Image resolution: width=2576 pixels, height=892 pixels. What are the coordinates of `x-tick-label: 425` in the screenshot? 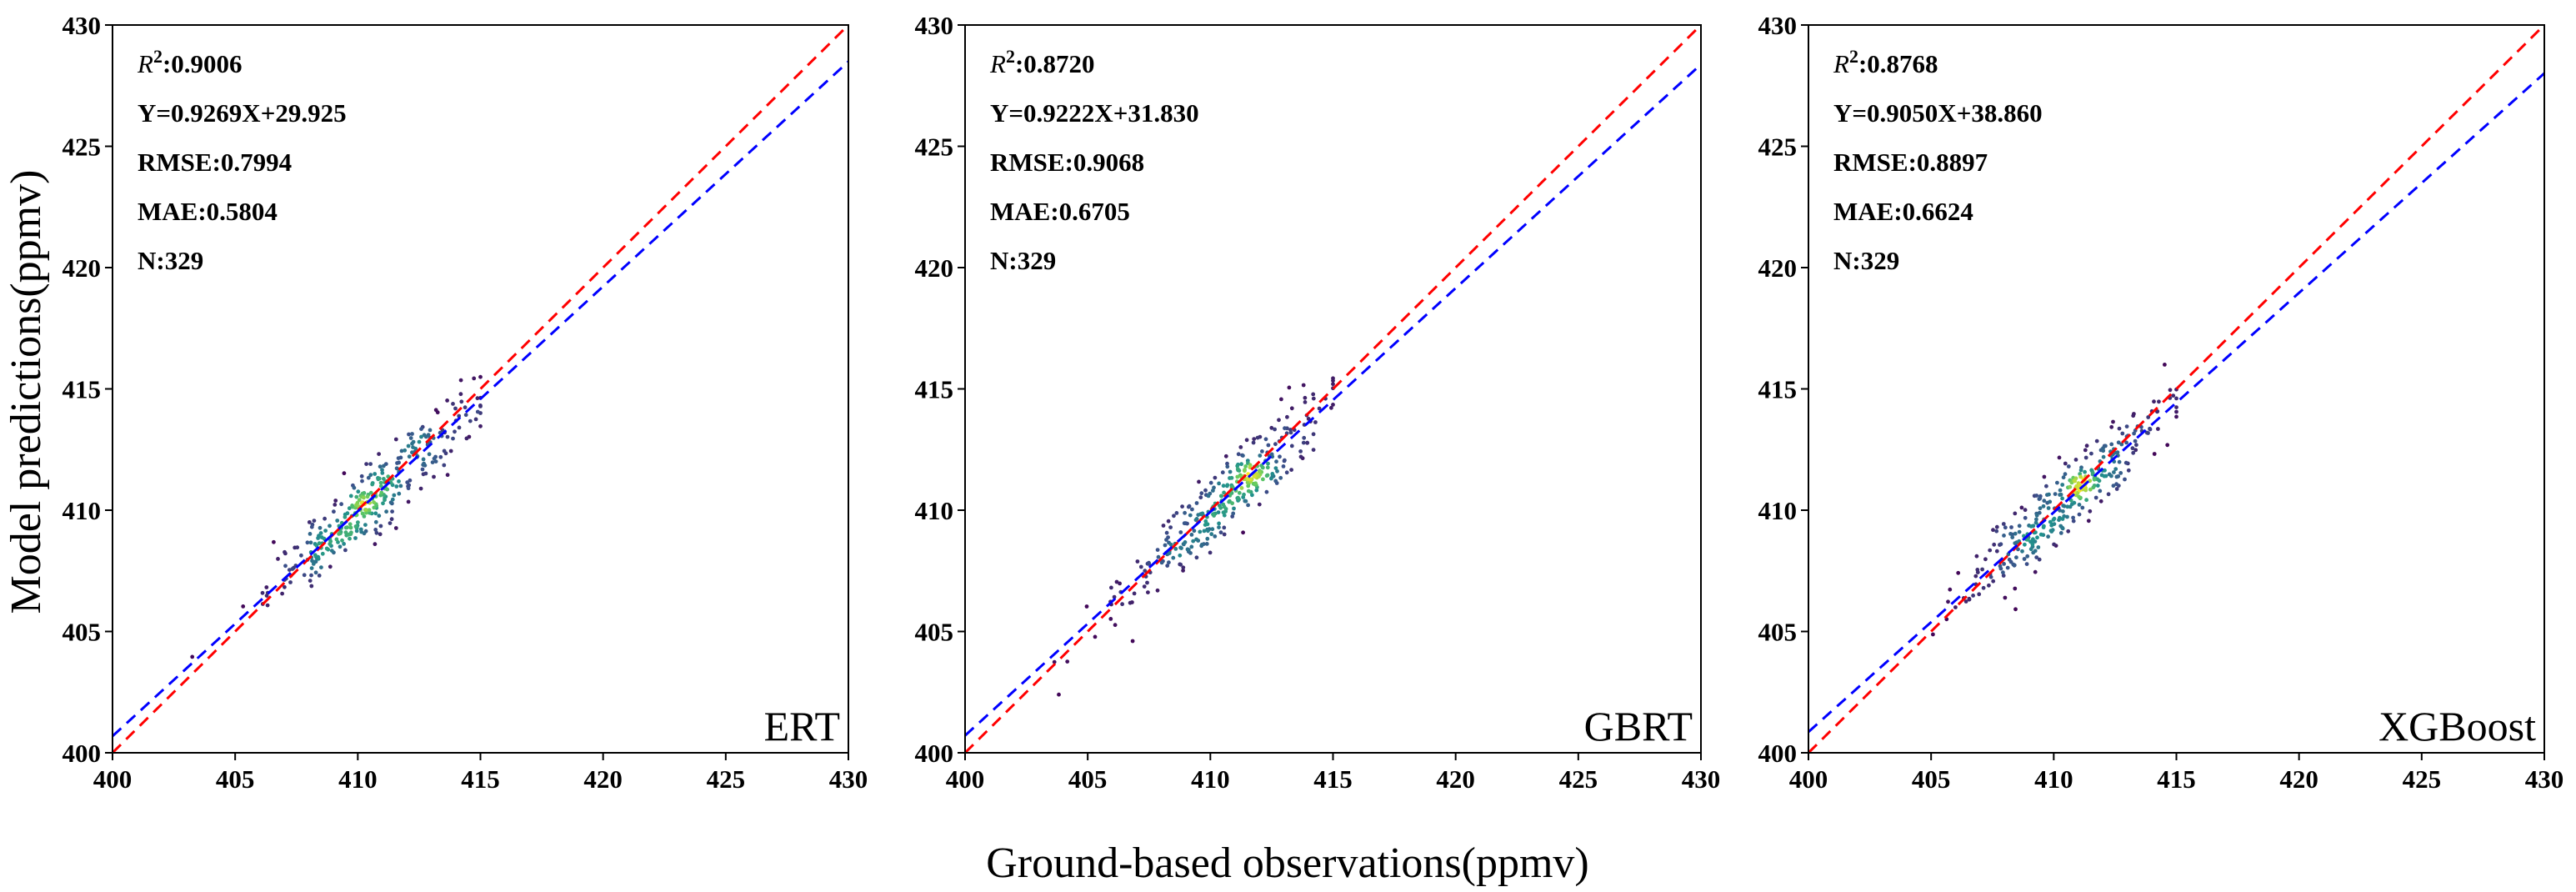 It's located at (727, 779).